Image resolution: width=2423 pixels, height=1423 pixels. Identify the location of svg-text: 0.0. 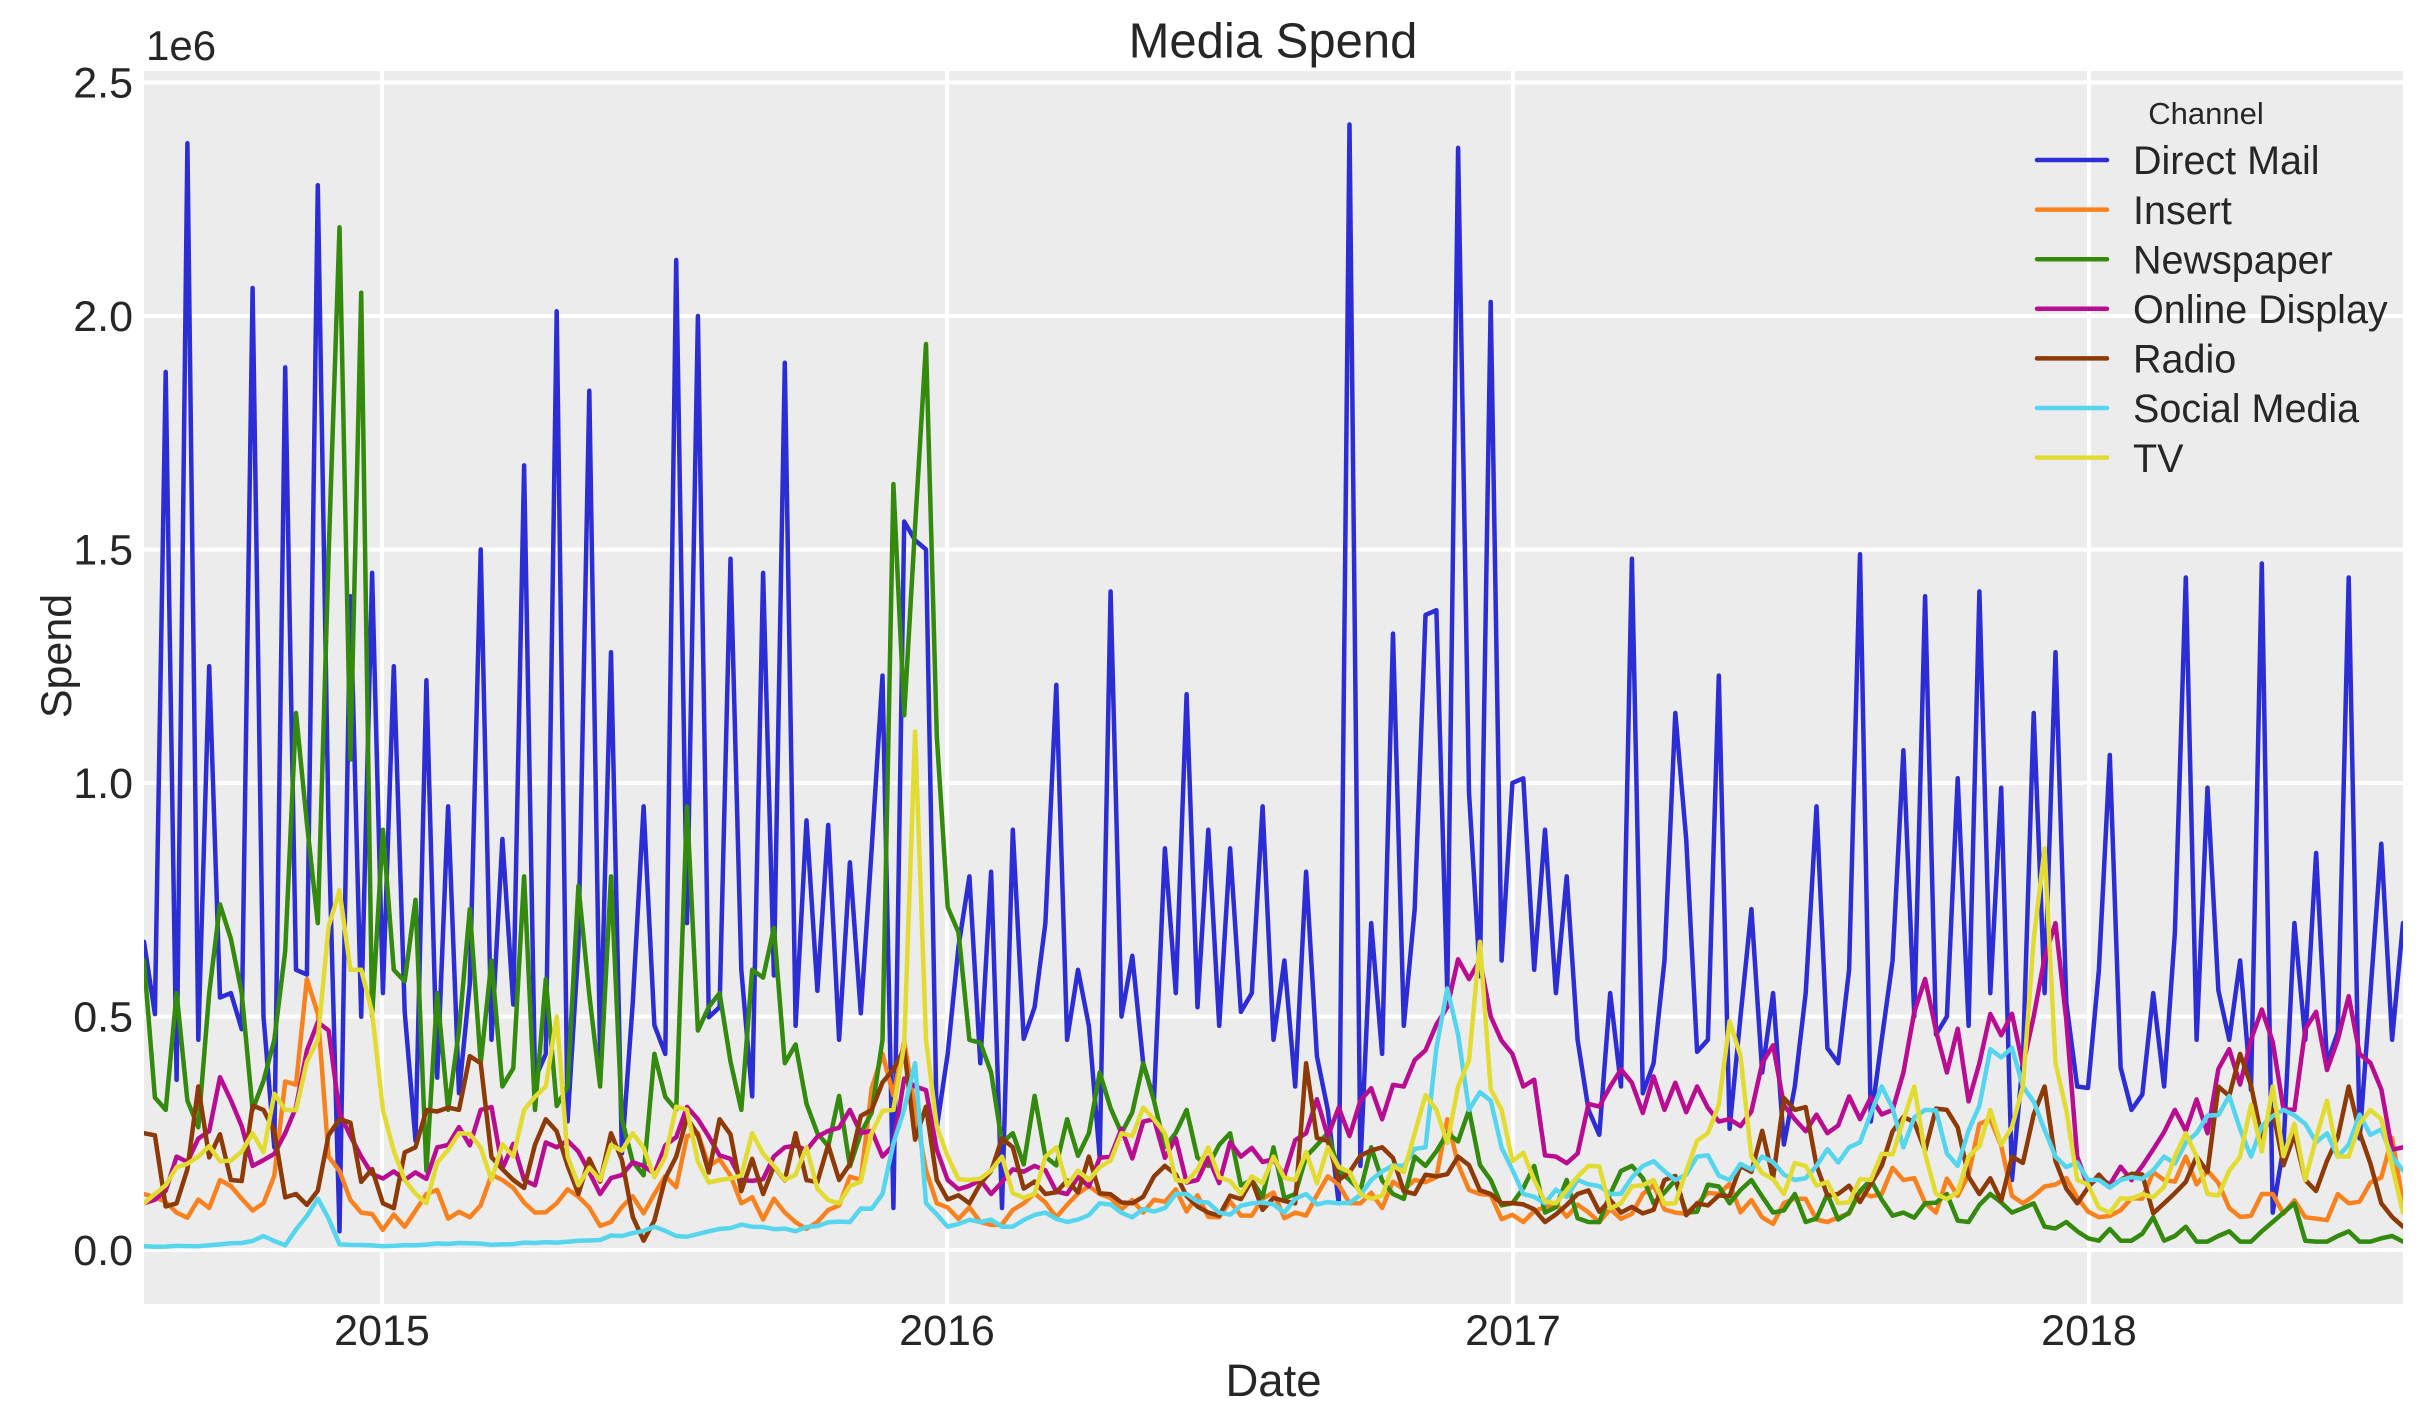
(103, 1251).